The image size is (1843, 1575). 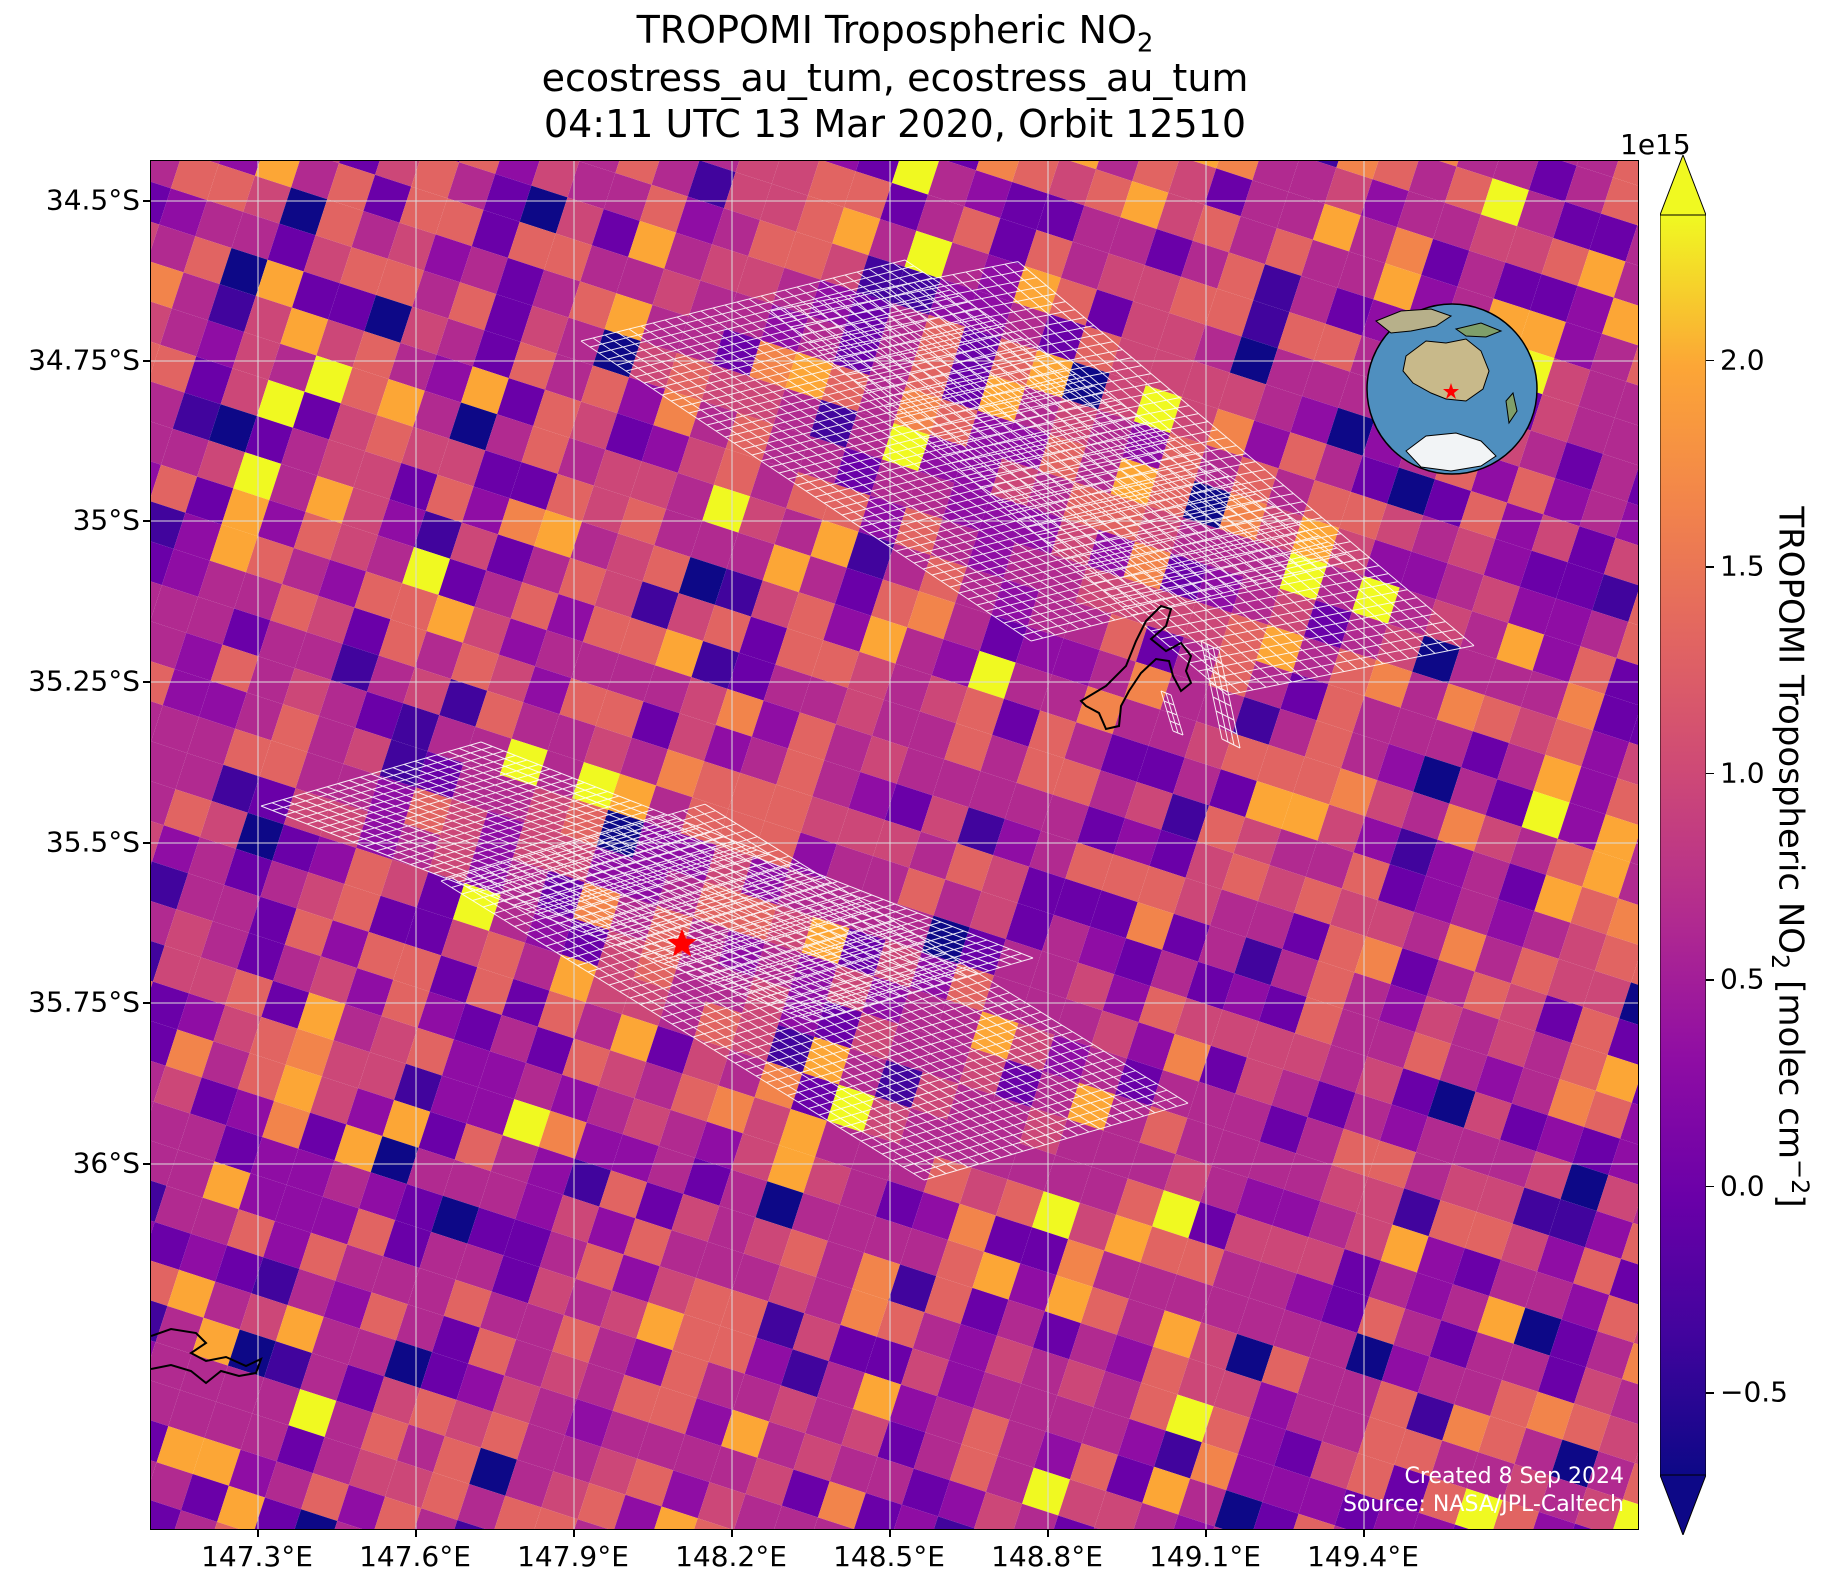 I want to click on colorbar-body, so click(x=1683, y=845).